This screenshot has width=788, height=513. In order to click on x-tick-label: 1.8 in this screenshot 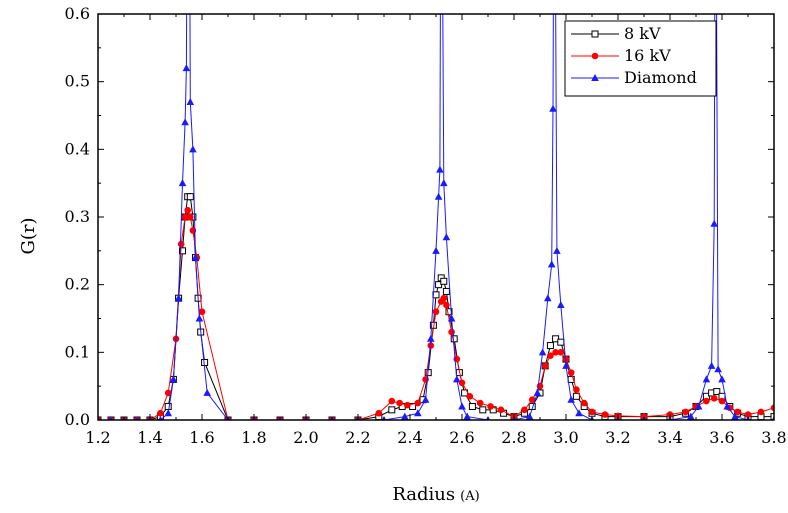, I will do `click(253, 437)`.